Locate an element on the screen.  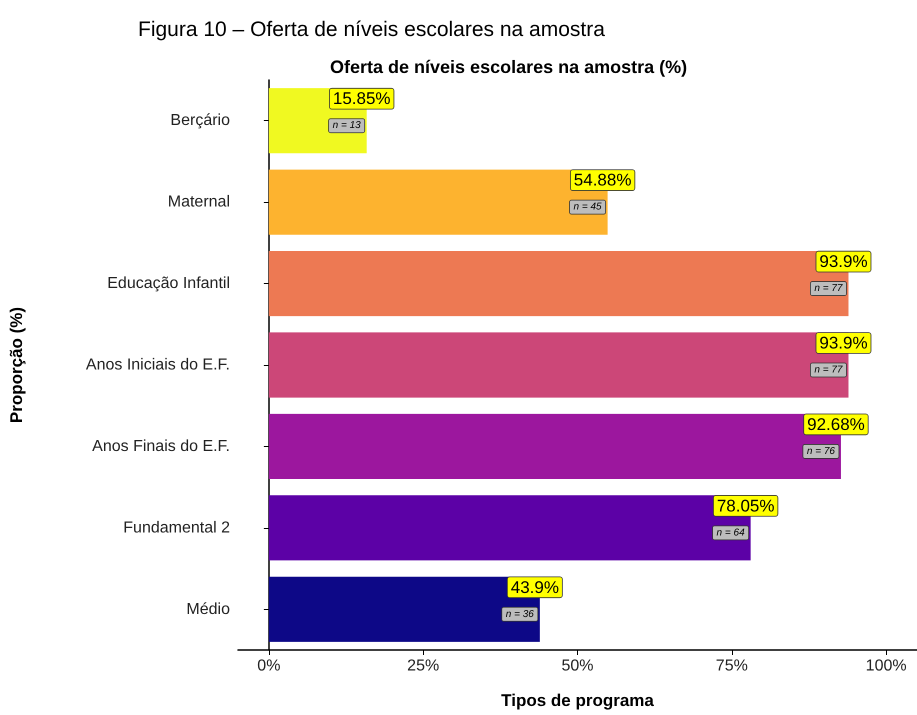
annotation: n = 64 is located at coordinates (731, 532).